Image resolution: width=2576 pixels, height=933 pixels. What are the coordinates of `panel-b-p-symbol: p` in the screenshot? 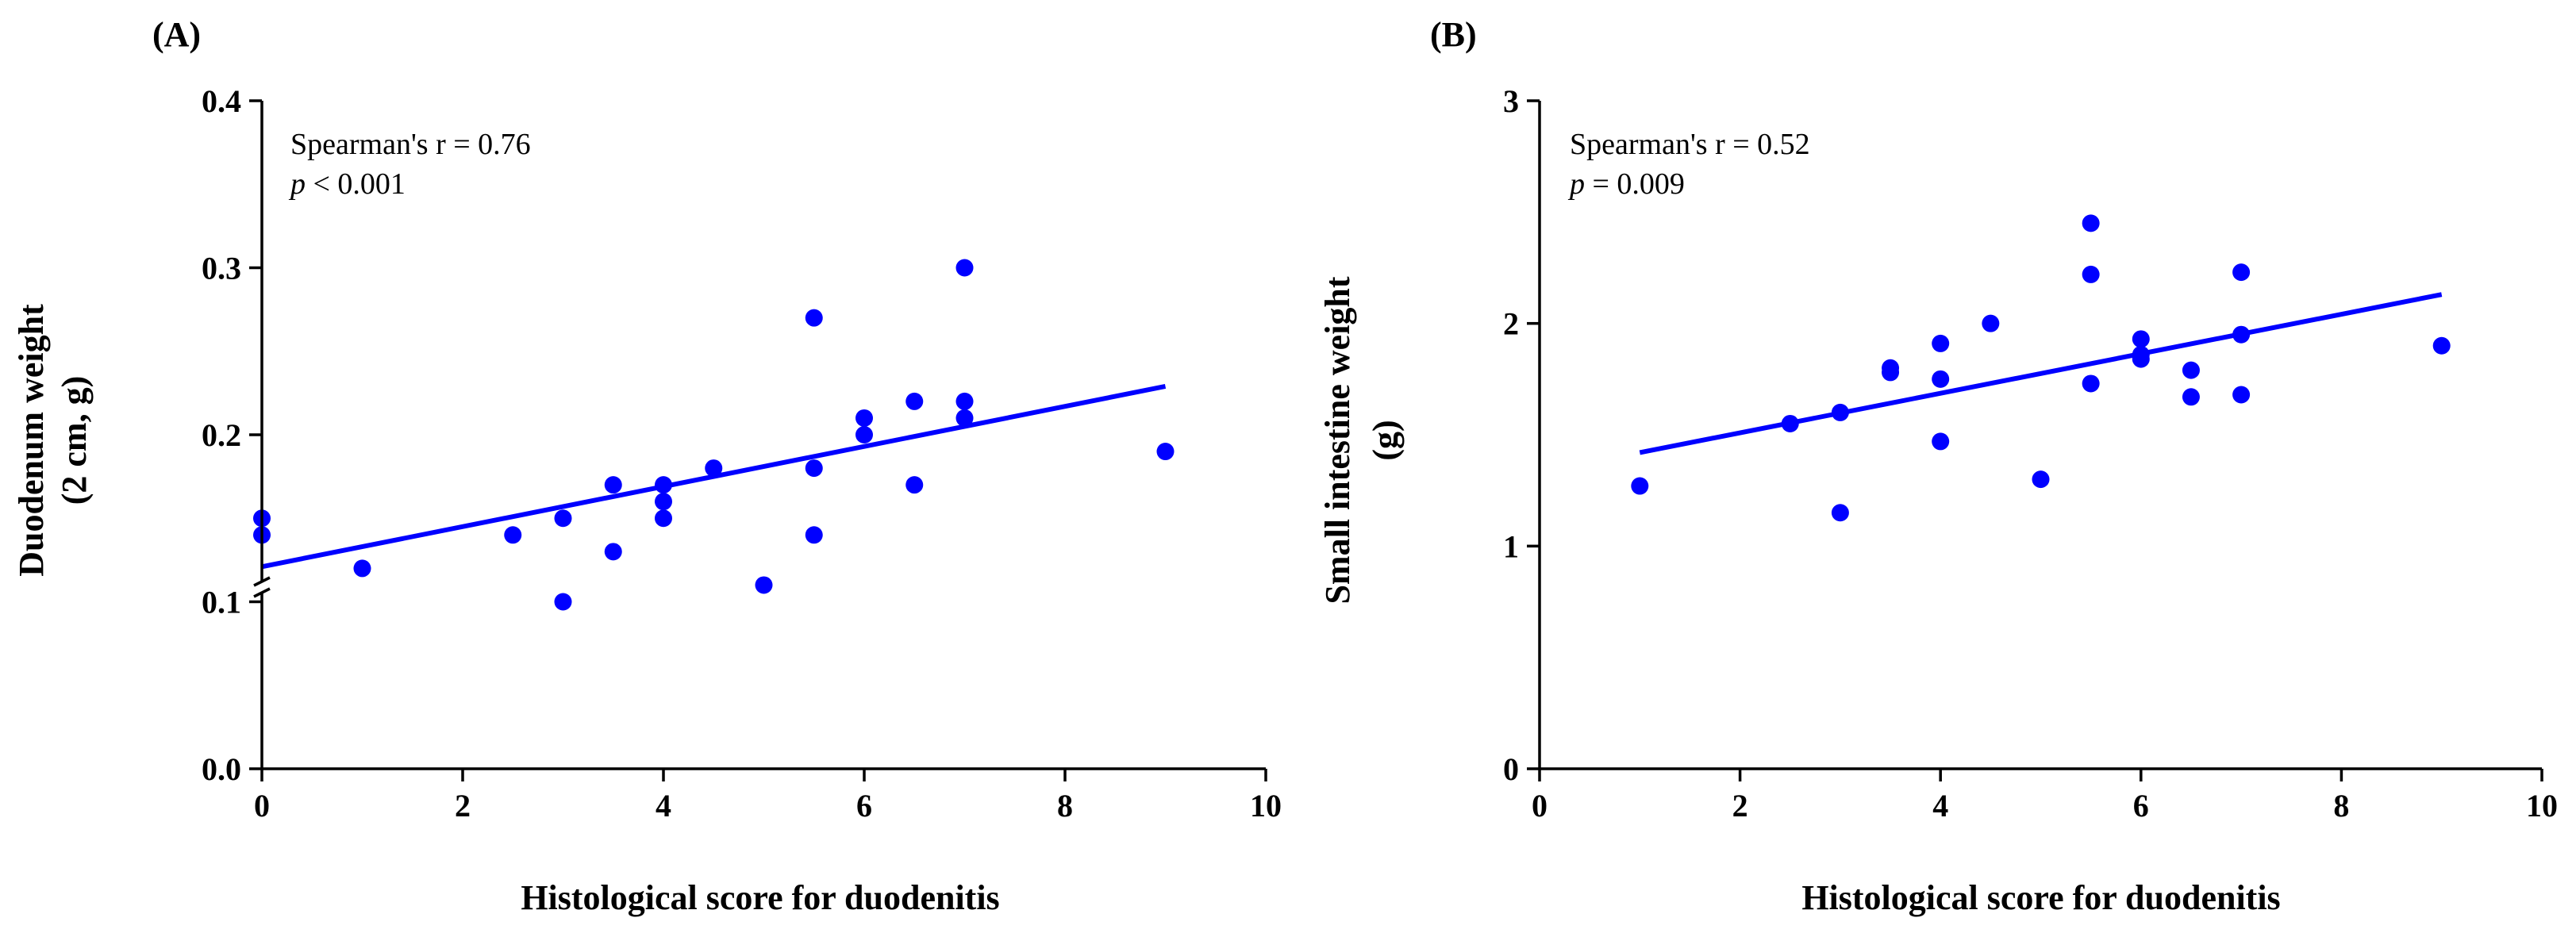 It's located at (1576, 184).